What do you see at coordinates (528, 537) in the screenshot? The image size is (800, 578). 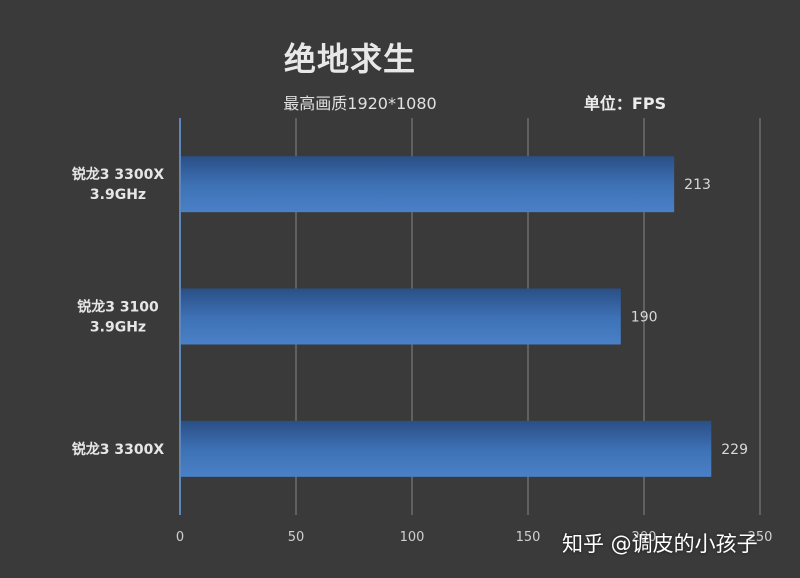 I see `x-tick-label: 150` at bounding box center [528, 537].